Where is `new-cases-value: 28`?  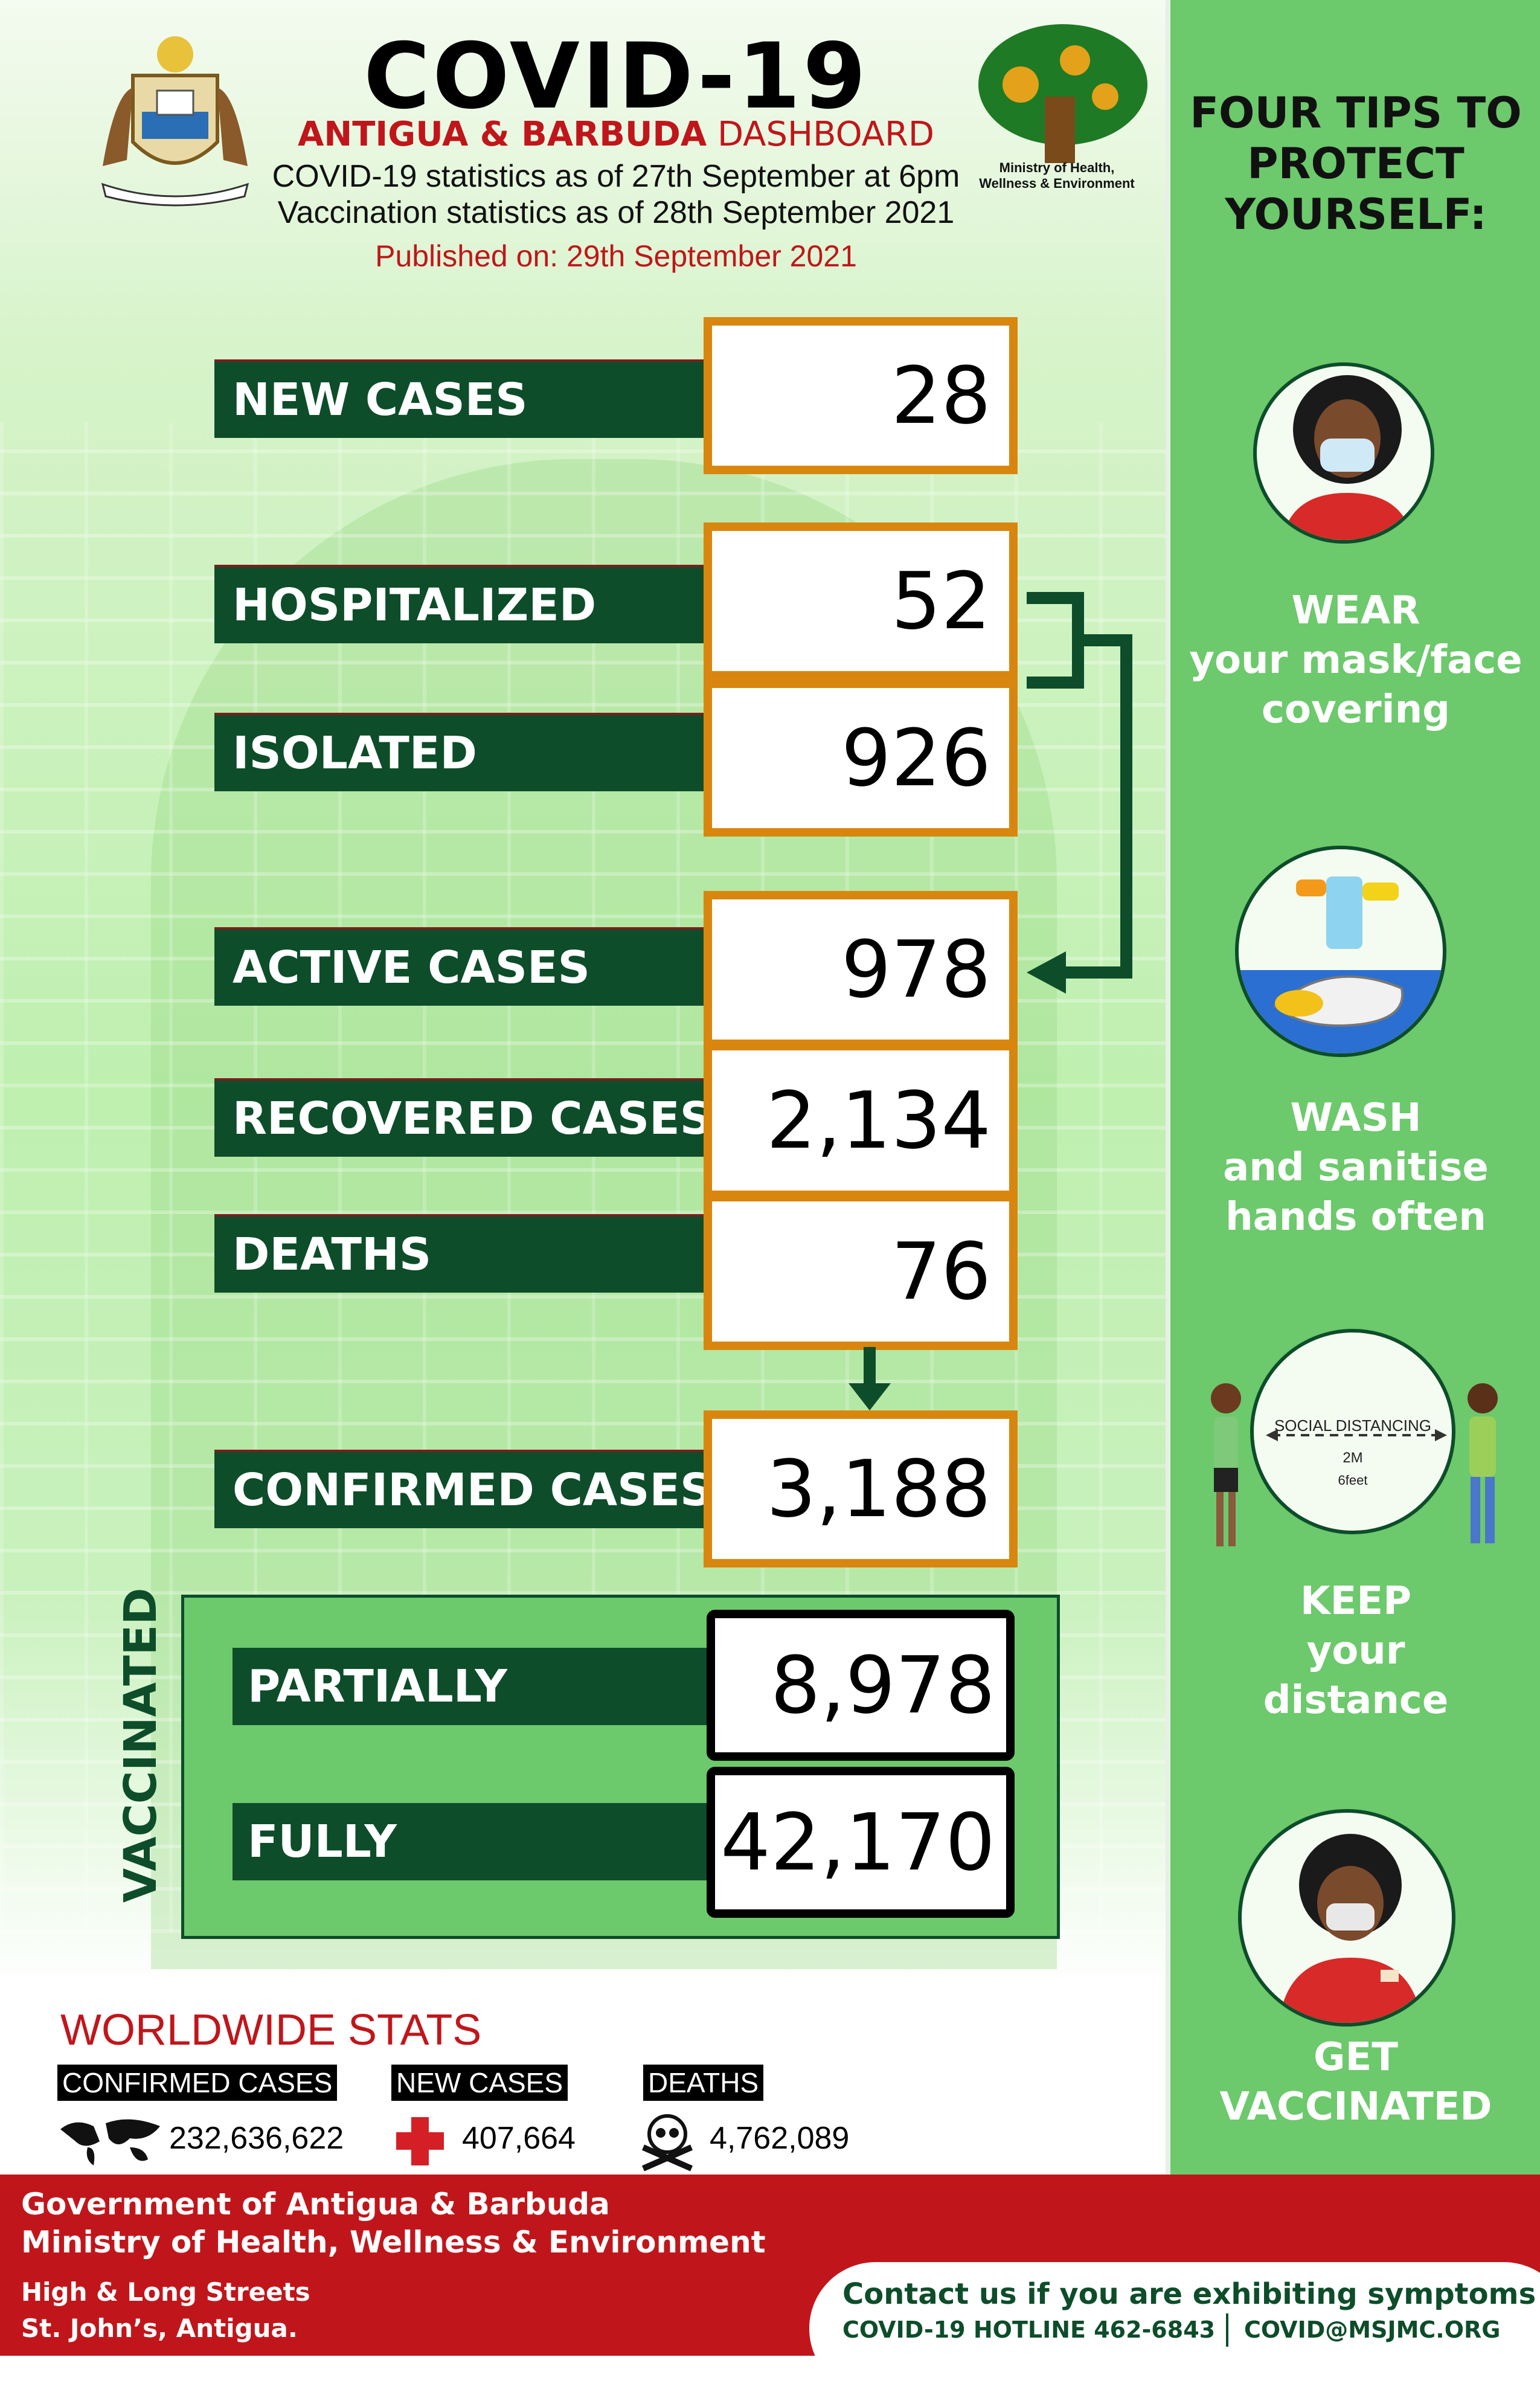 new-cases-value: 28 is located at coordinates (861, 396).